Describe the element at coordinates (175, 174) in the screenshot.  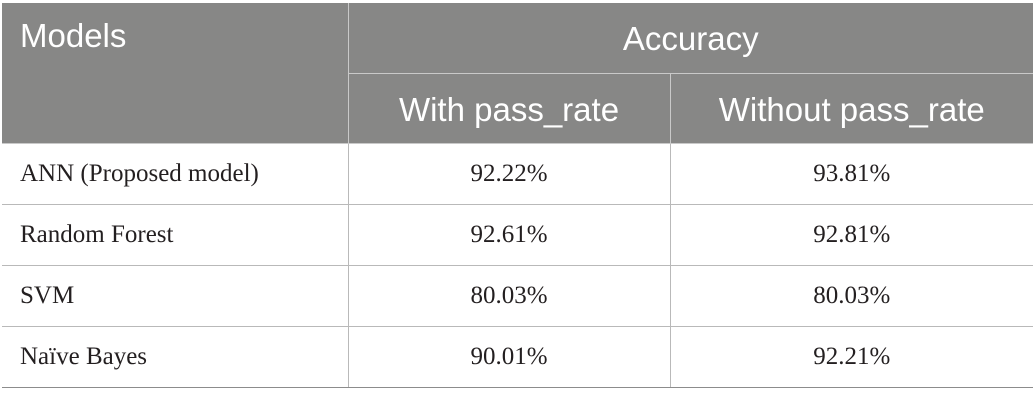
I see `model-name-cell: ANN (Proposed model)` at that location.